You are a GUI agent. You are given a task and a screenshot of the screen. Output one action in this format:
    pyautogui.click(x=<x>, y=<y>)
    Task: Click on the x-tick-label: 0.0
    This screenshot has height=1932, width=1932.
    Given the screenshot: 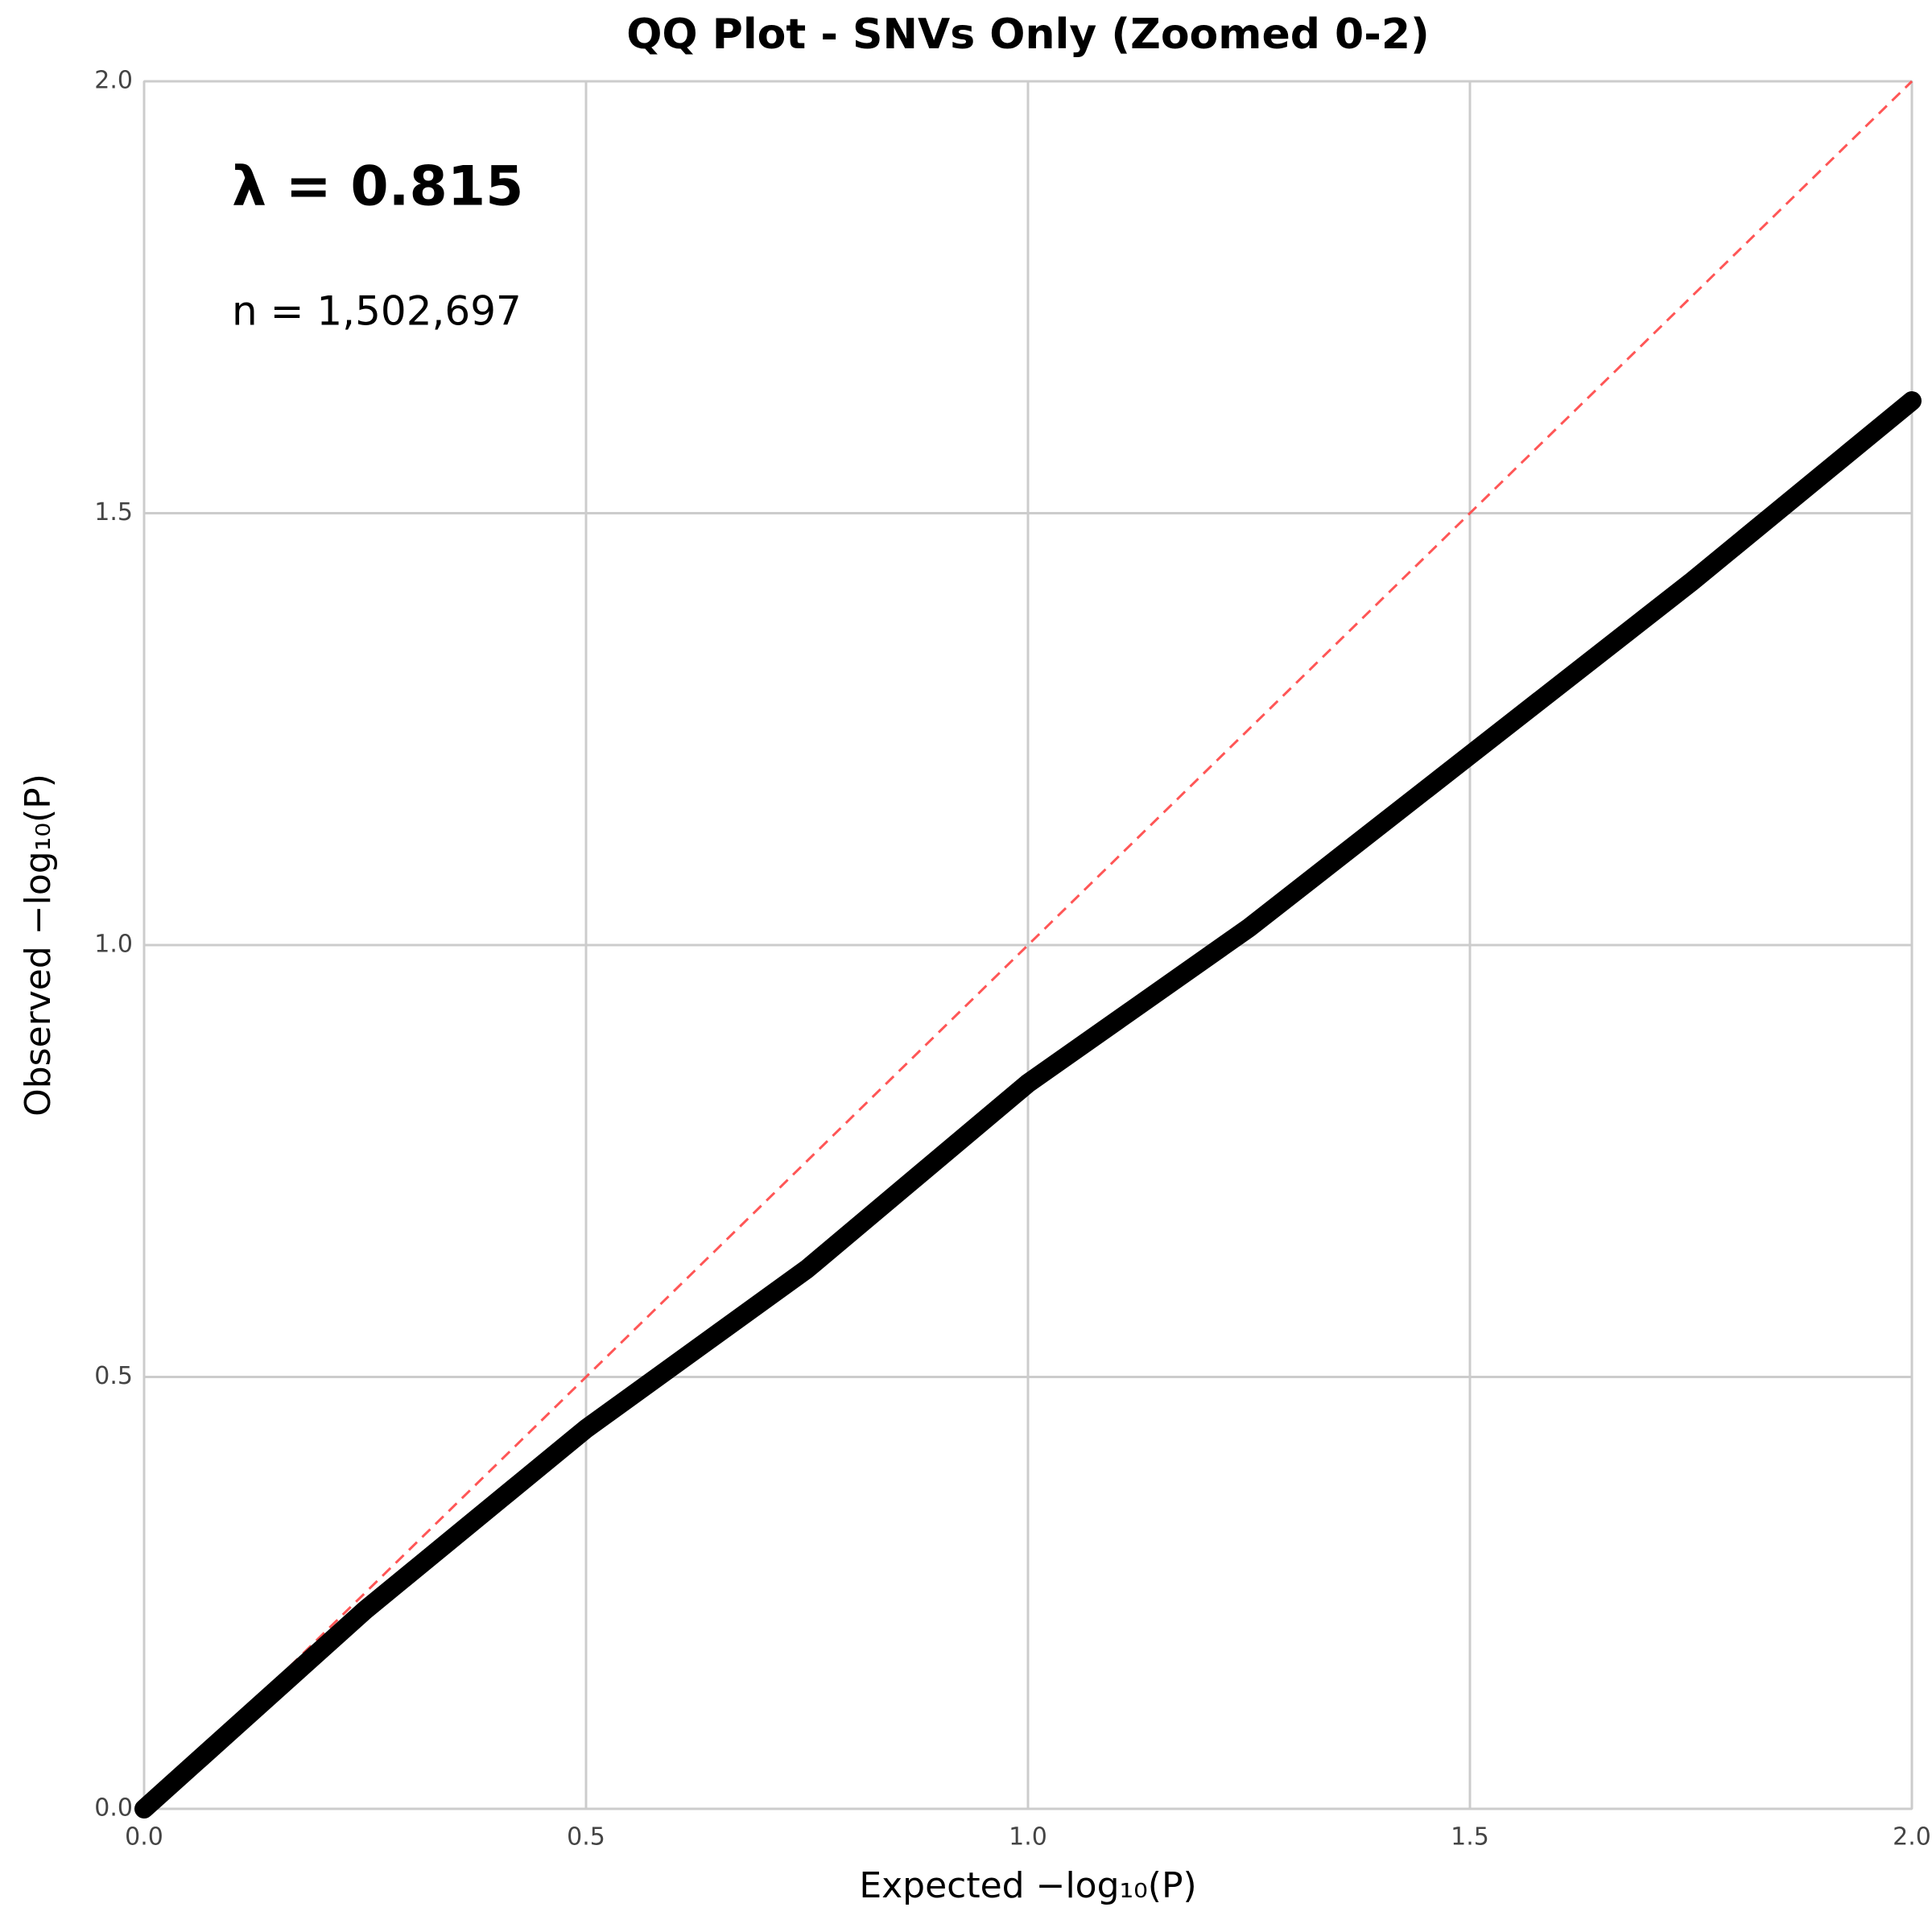 What is the action you would take?
    pyautogui.click(x=144, y=1837)
    